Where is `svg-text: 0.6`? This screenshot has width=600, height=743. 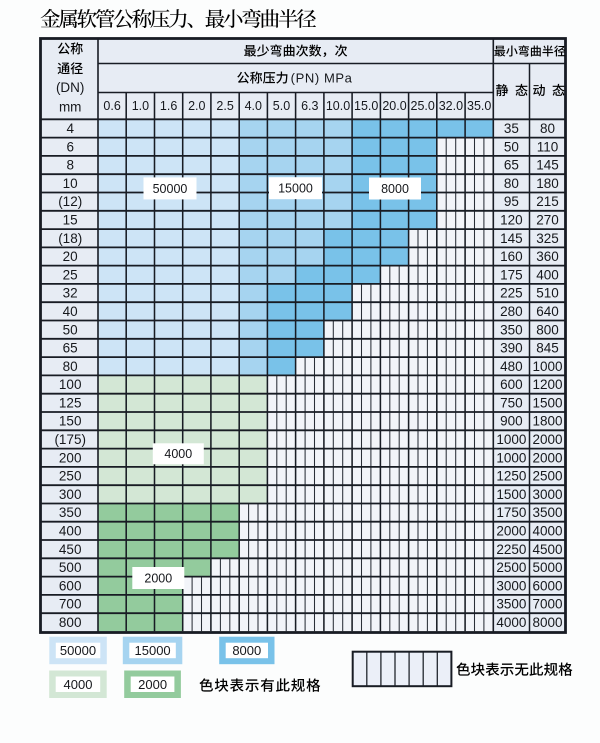
svg-text: 0.6 is located at coordinates (111, 106).